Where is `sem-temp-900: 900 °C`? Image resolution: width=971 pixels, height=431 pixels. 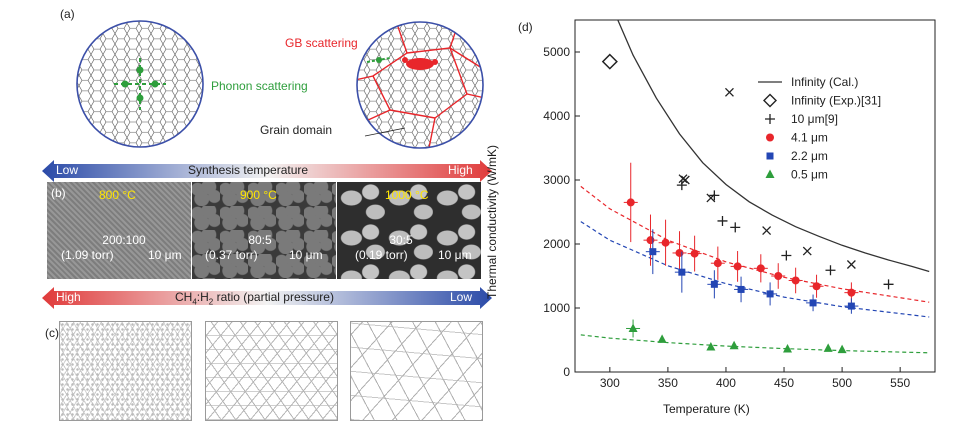
sem-temp-900: 900 °C is located at coordinates (258, 195).